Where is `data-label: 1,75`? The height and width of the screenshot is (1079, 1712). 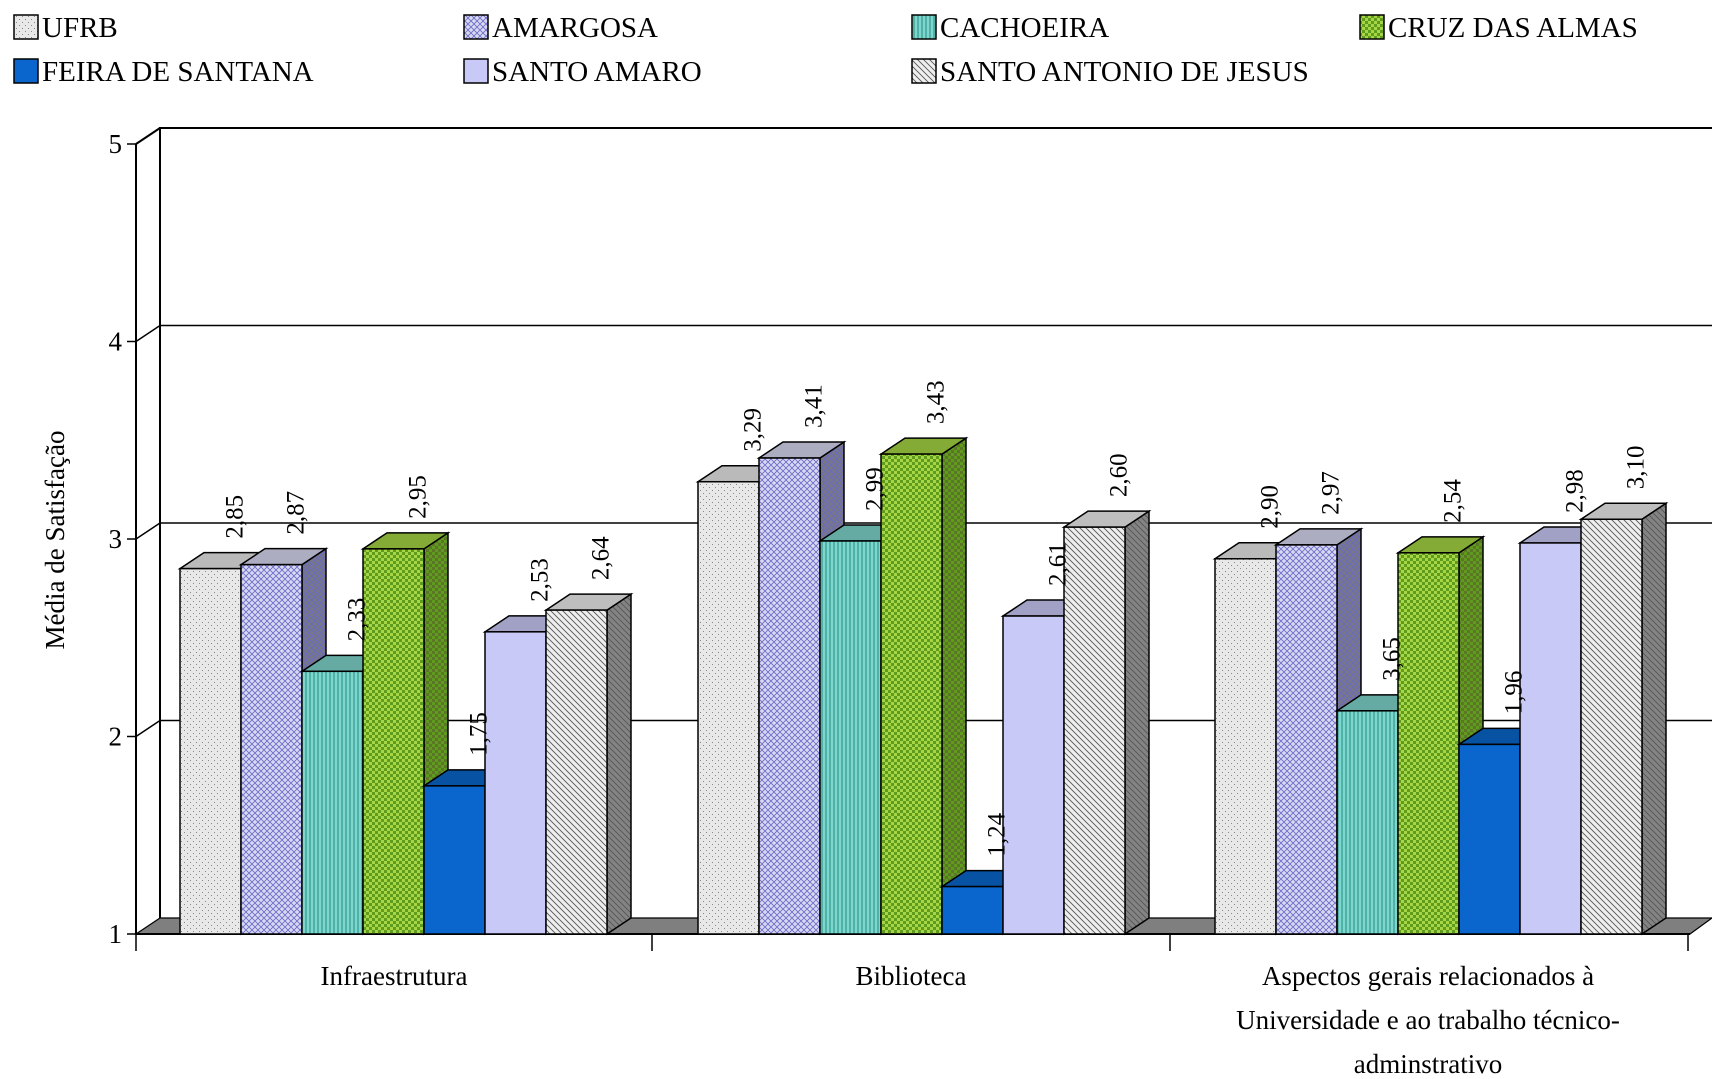
data-label: 1,75 is located at coordinates (479, 734).